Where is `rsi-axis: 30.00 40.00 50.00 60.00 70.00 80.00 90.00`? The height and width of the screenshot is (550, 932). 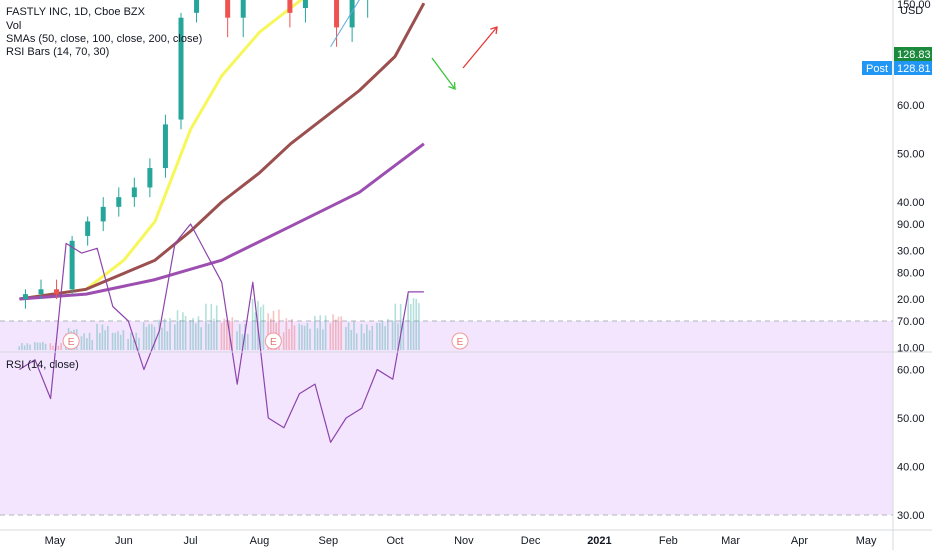
rsi-axis: 30.00 40.00 50.00 60.00 70.00 80.00 90.00 is located at coordinates (911, 370).